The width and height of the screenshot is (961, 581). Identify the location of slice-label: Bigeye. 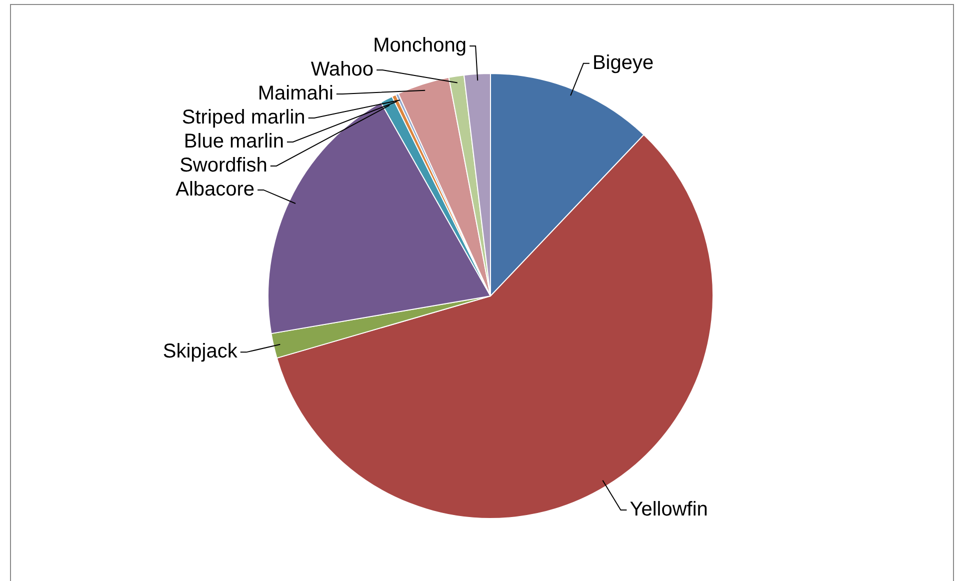
(623, 63).